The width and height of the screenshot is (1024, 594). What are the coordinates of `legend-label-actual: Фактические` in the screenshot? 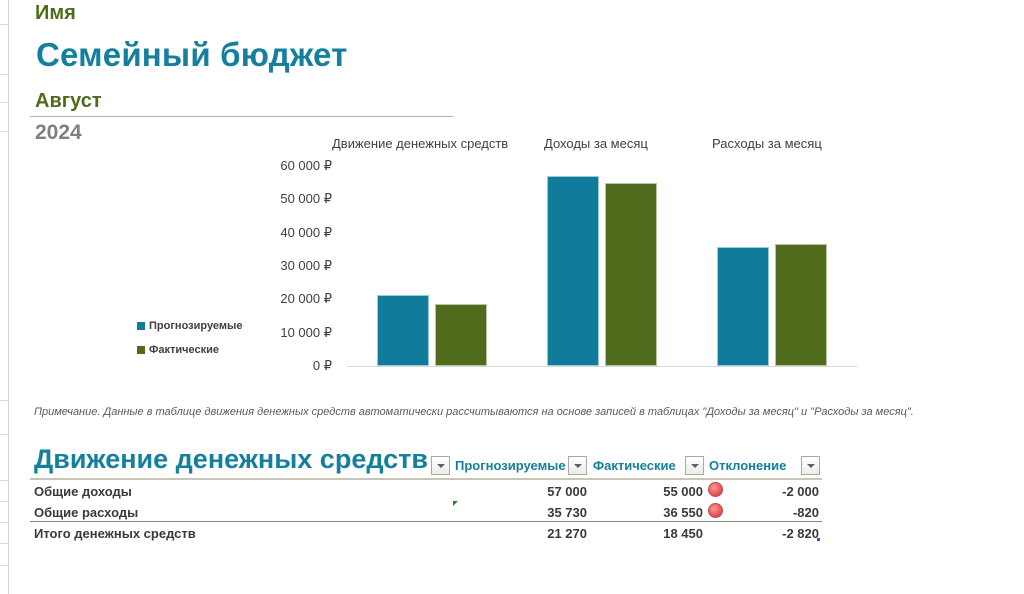 It's located at (184, 350).